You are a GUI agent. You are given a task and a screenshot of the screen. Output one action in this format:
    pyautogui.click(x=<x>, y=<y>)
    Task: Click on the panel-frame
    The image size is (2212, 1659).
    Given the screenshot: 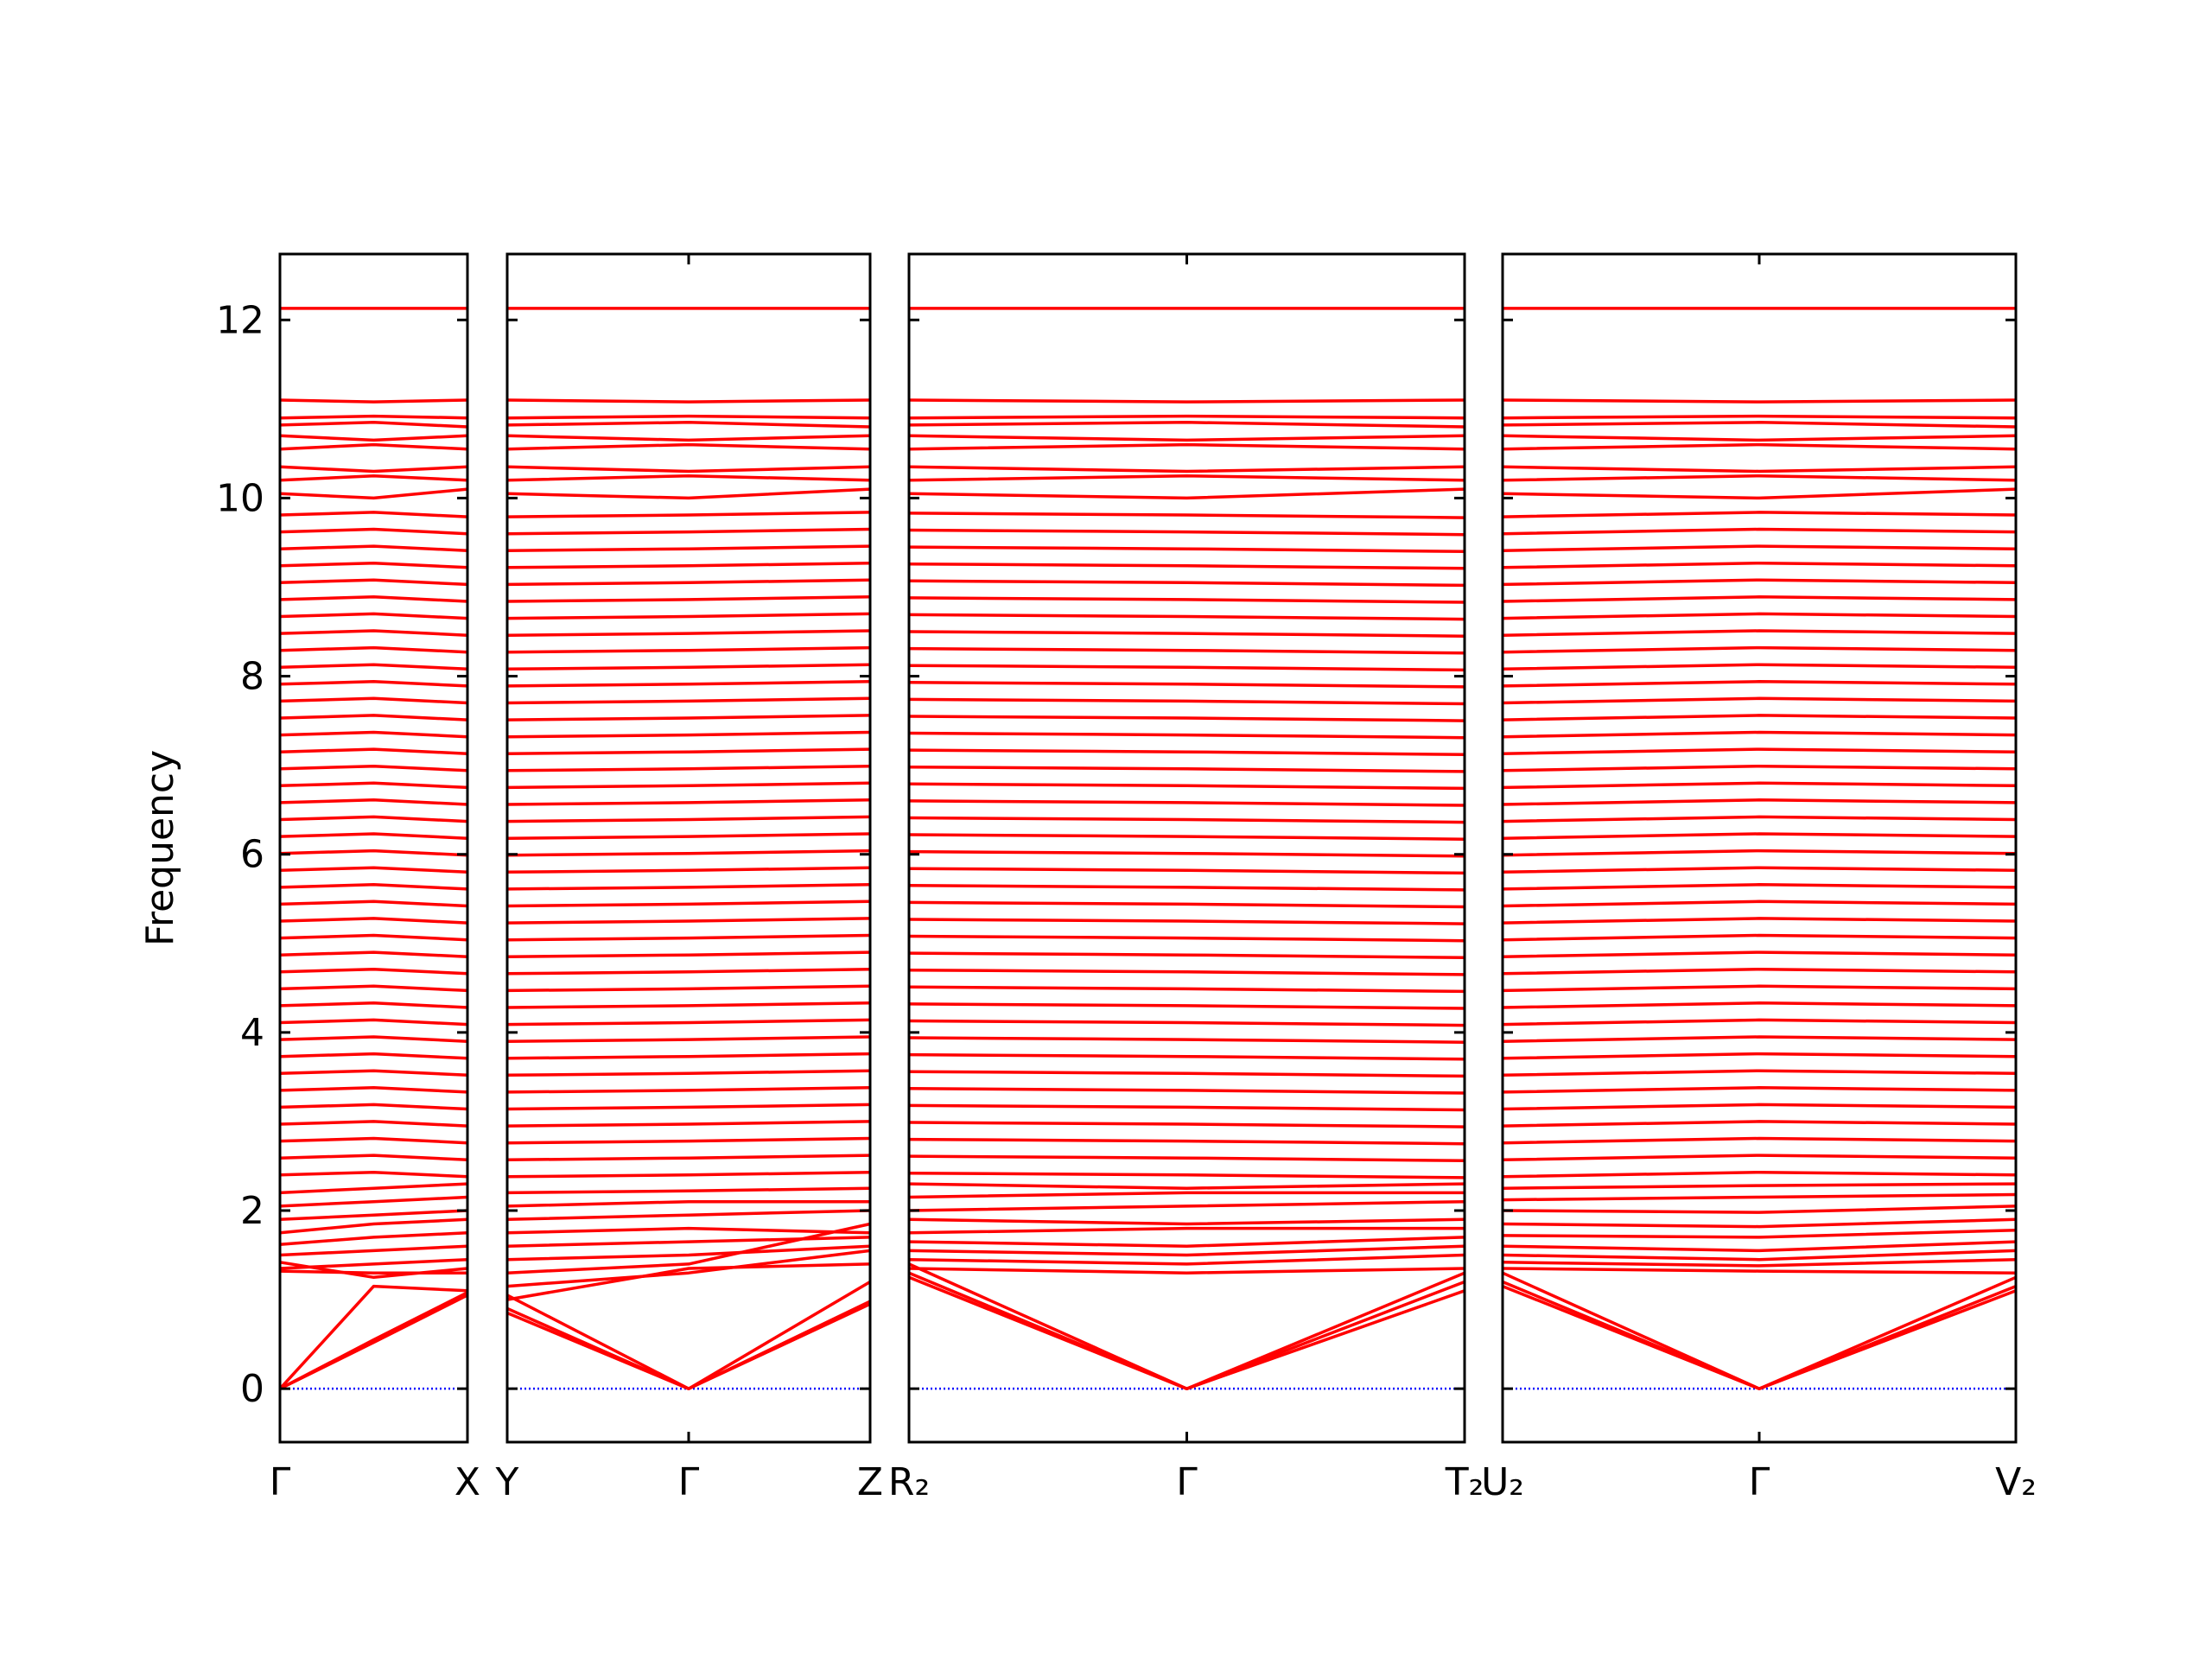 What is the action you would take?
    pyautogui.click(x=373, y=848)
    